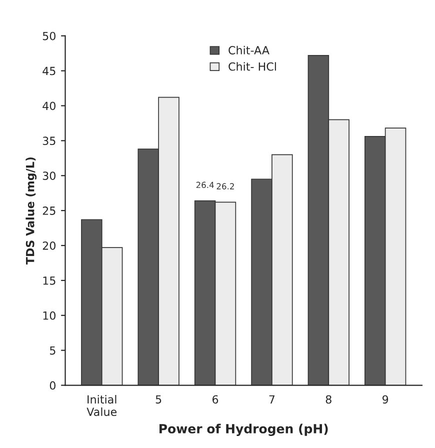 This screenshot has width=435, height=448. I want to click on y-tick-label: 15, so click(49, 280).